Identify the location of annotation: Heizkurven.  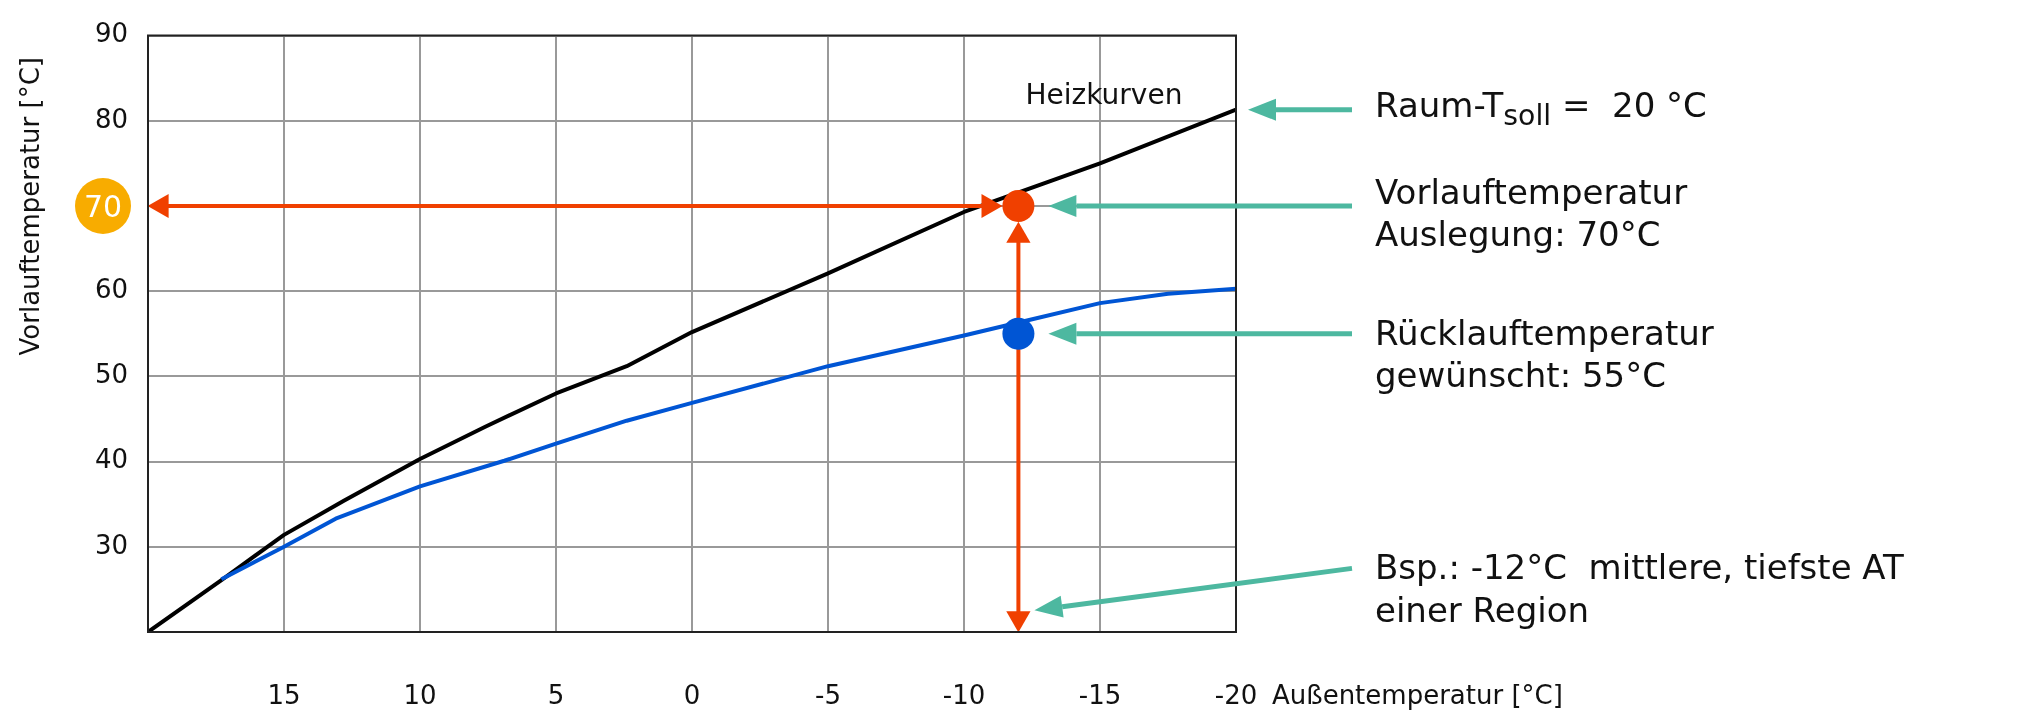
(1104, 95).